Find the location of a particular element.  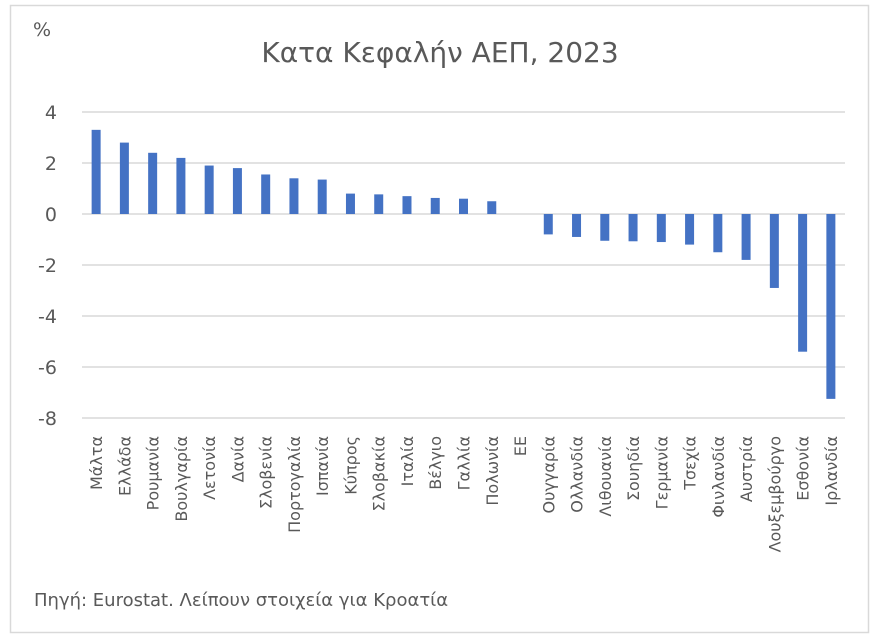

x-tick-label: Τσεχία is located at coordinates (690, 463).